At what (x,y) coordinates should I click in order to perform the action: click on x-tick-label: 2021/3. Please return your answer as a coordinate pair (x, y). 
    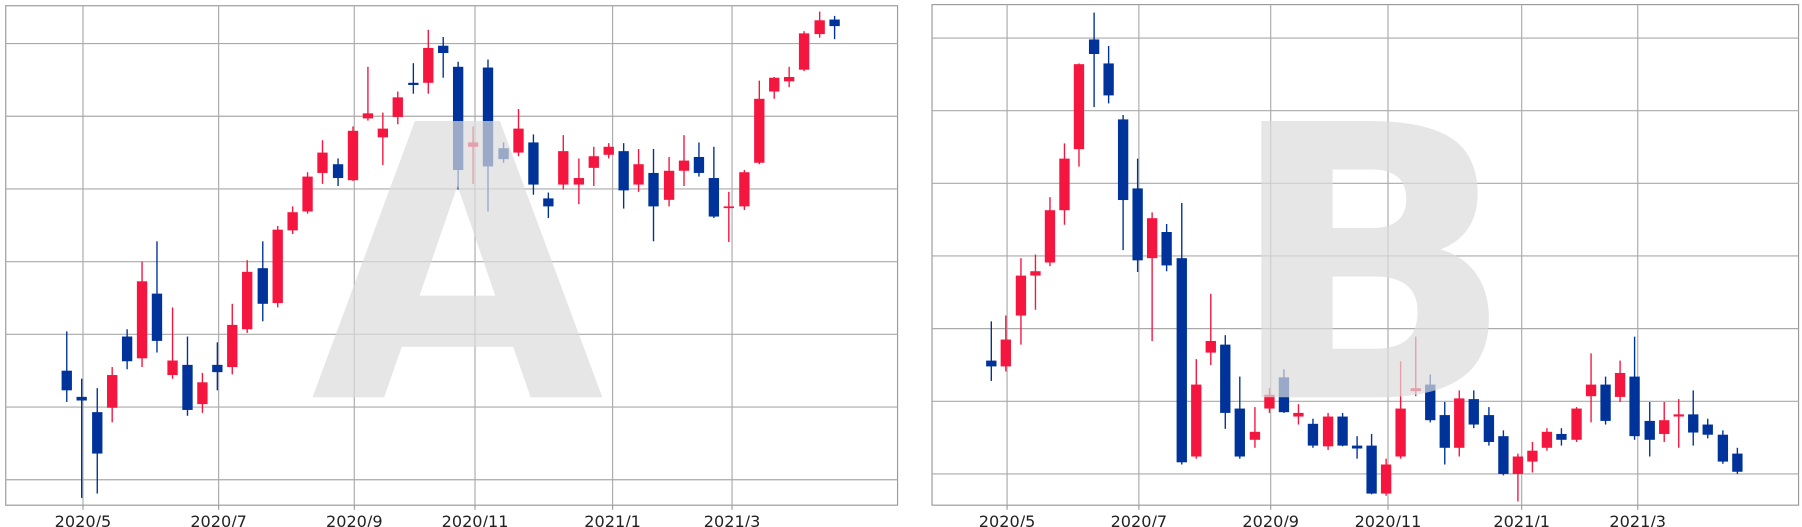
    Looking at the image, I should click on (732, 519).